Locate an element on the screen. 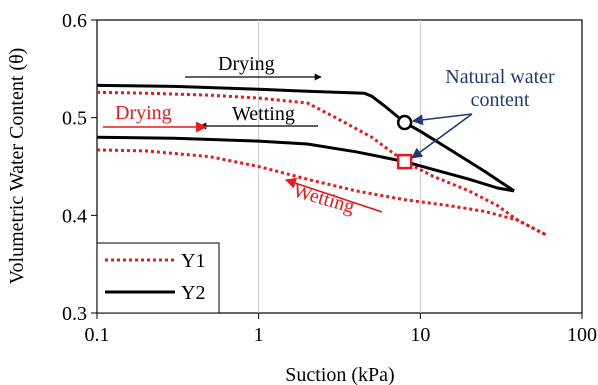 The height and width of the screenshot is (385, 598). y-tick-label-2: 0.5 is located at coordinates (74, 119).